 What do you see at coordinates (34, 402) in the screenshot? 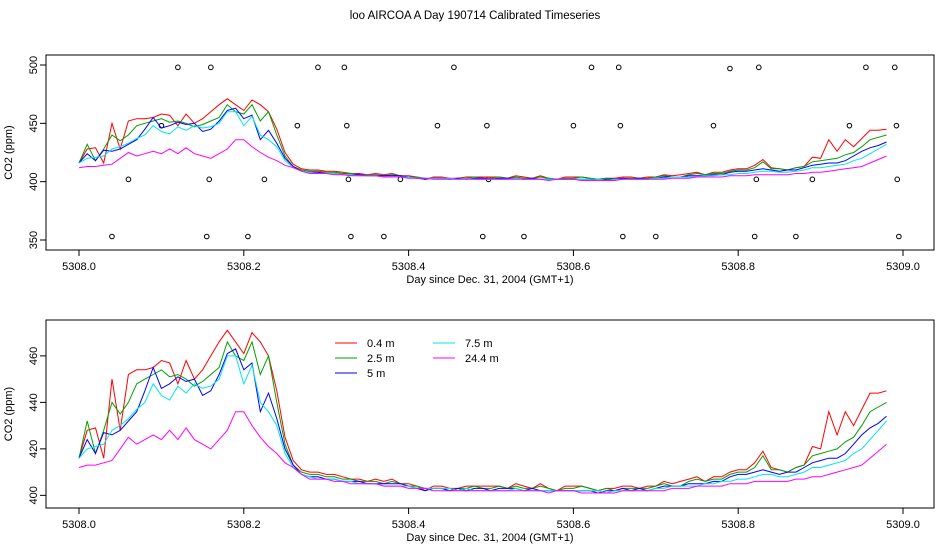
I see `y-tick-label: 440` at bounding box center [34, 402].